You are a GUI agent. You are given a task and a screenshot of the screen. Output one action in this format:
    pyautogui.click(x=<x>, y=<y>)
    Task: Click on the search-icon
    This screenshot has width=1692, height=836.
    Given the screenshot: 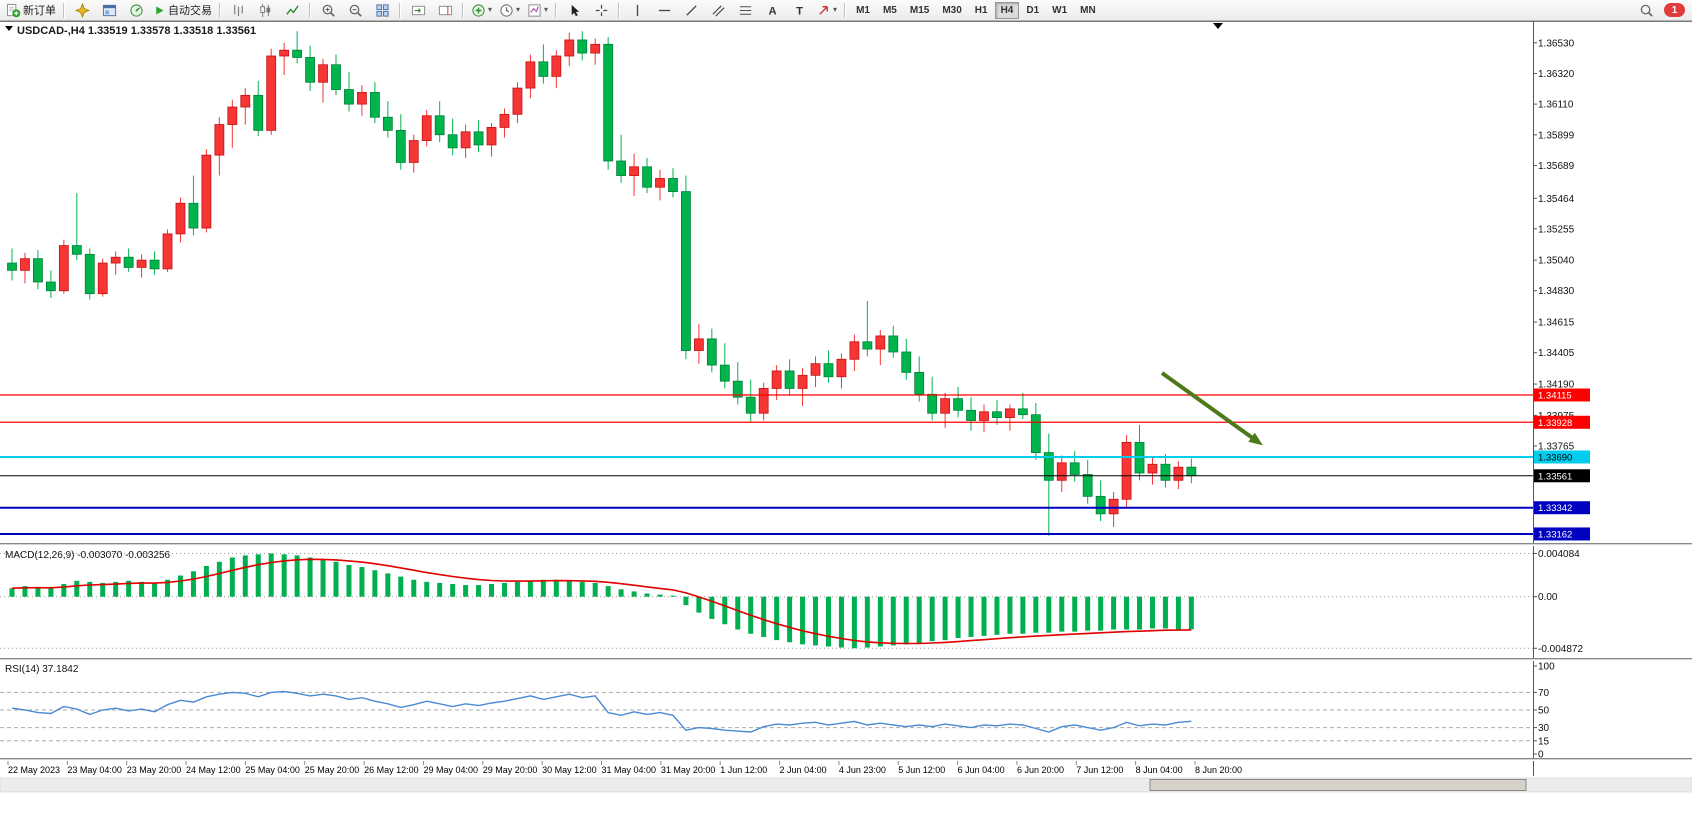 What is the action you would take?
    pyautogui.click(x=1646, y=10)
    